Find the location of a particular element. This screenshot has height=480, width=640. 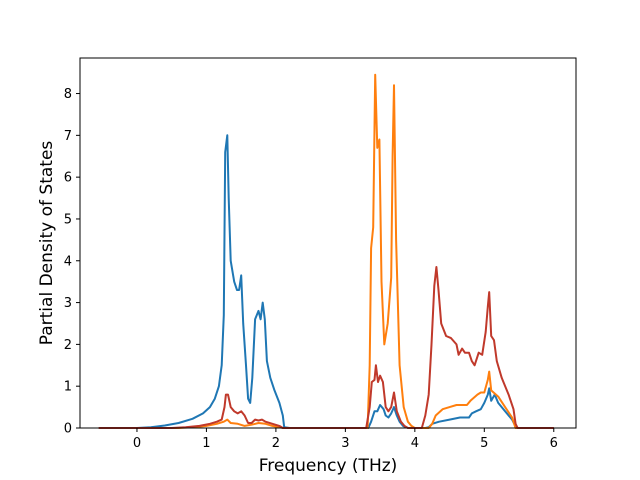

y-tick-label: 8 is located at coordinates (68, 94).